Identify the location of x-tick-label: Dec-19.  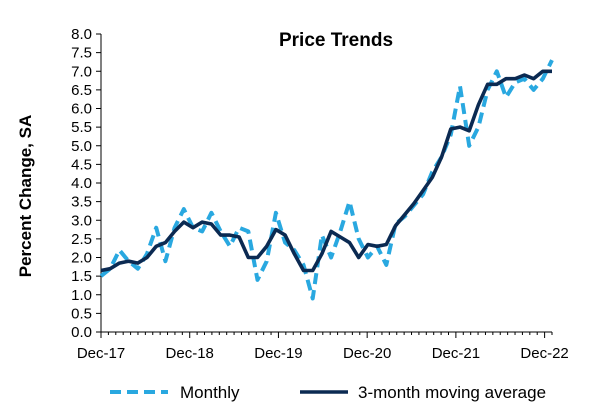
(278, 353).